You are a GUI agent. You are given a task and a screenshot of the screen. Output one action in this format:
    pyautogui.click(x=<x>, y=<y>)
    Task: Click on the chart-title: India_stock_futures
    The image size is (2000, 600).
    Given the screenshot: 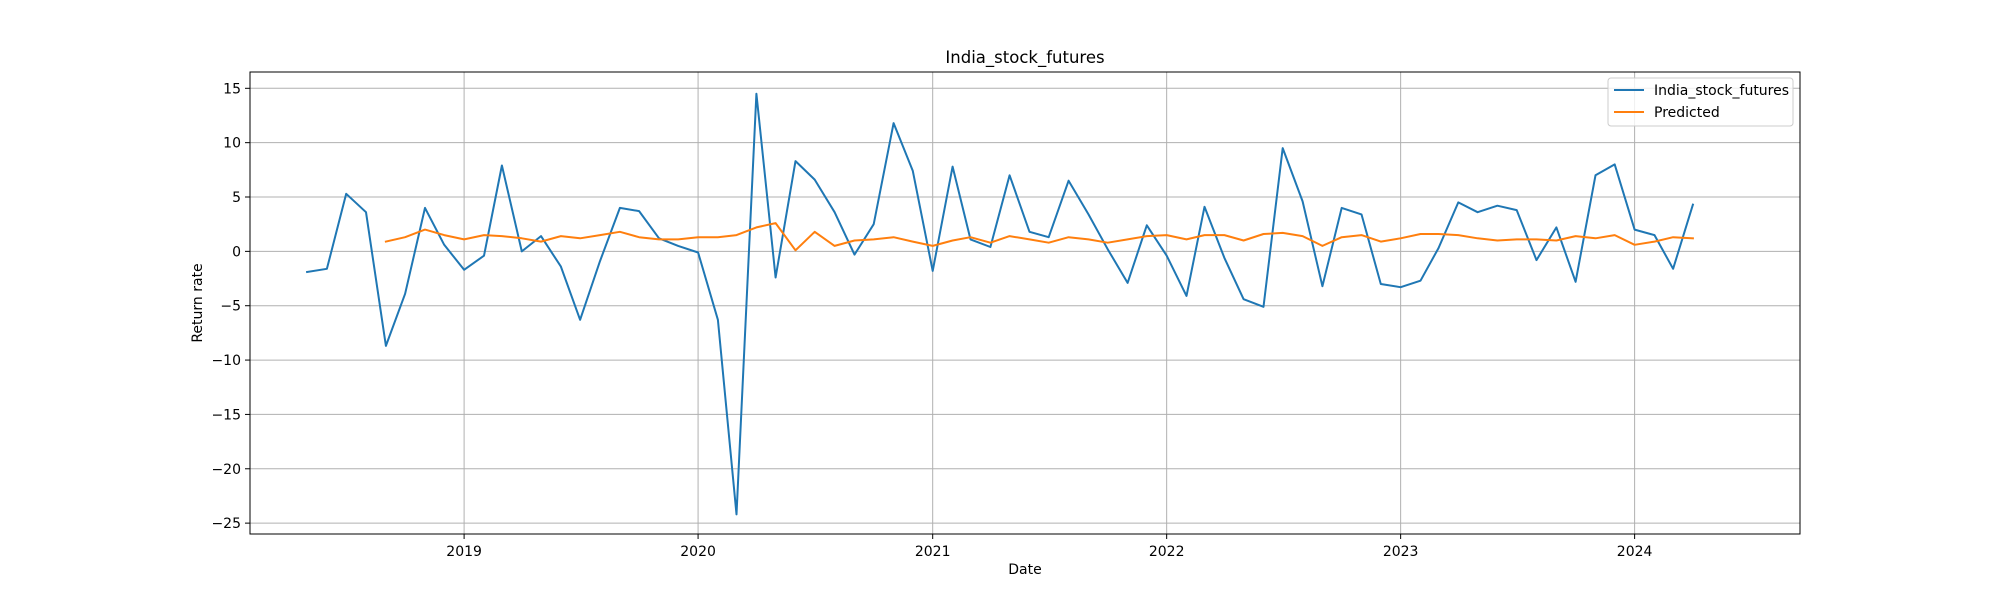 What is the action you would take?
    pyautogui.click(x=1024, y=58)
    